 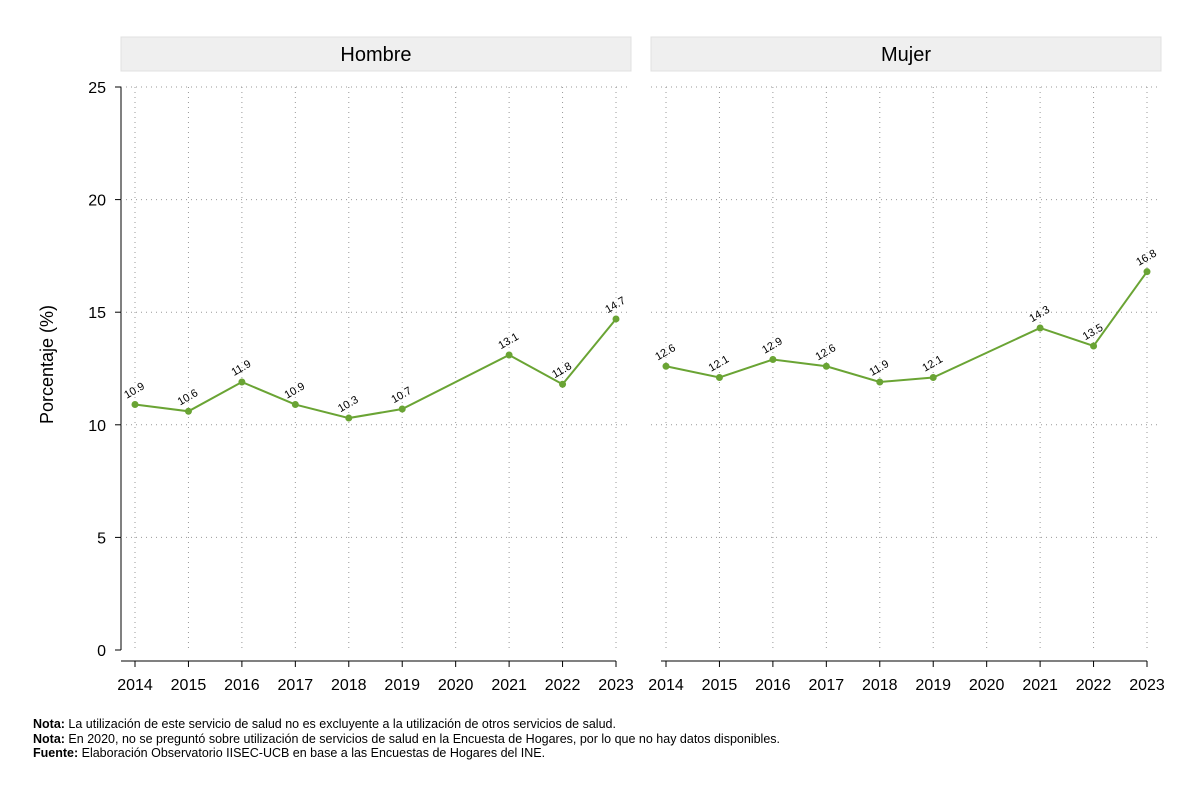 What do you see at coordinates (97, 201) in the screenshot?
I see `y-tick-label: 20` at bounding box center [97, 201].